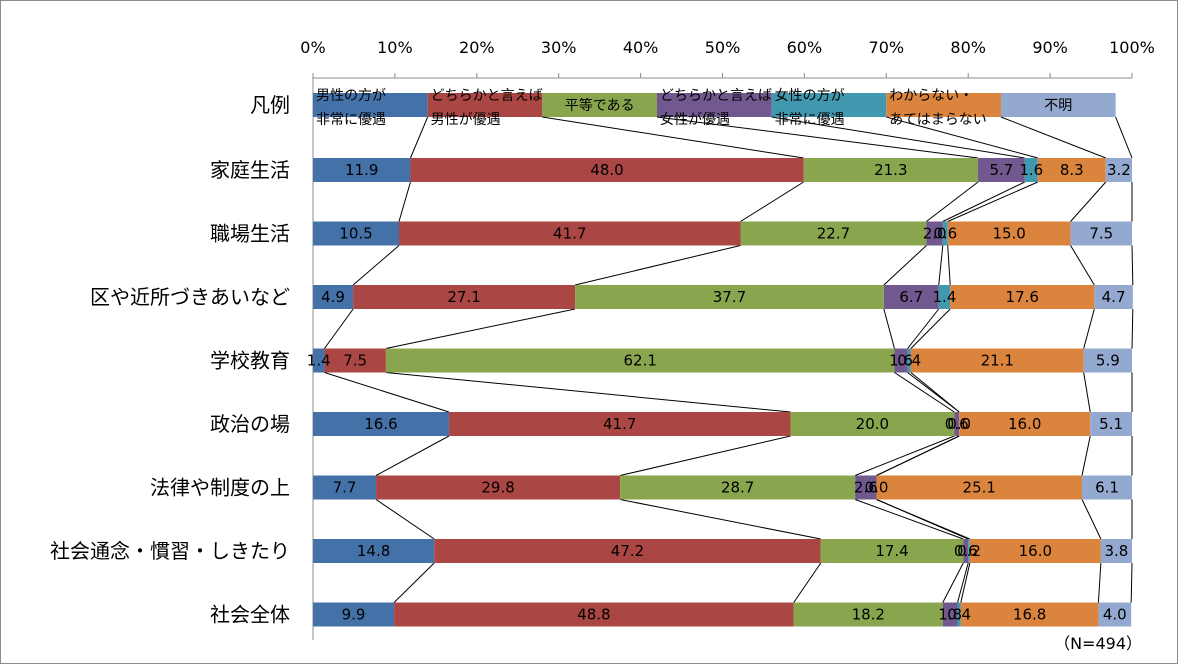 Image resolution: width=1178 pixels, height=664 pixels. I want to click on data-label: 0.4, so click(959, 615).